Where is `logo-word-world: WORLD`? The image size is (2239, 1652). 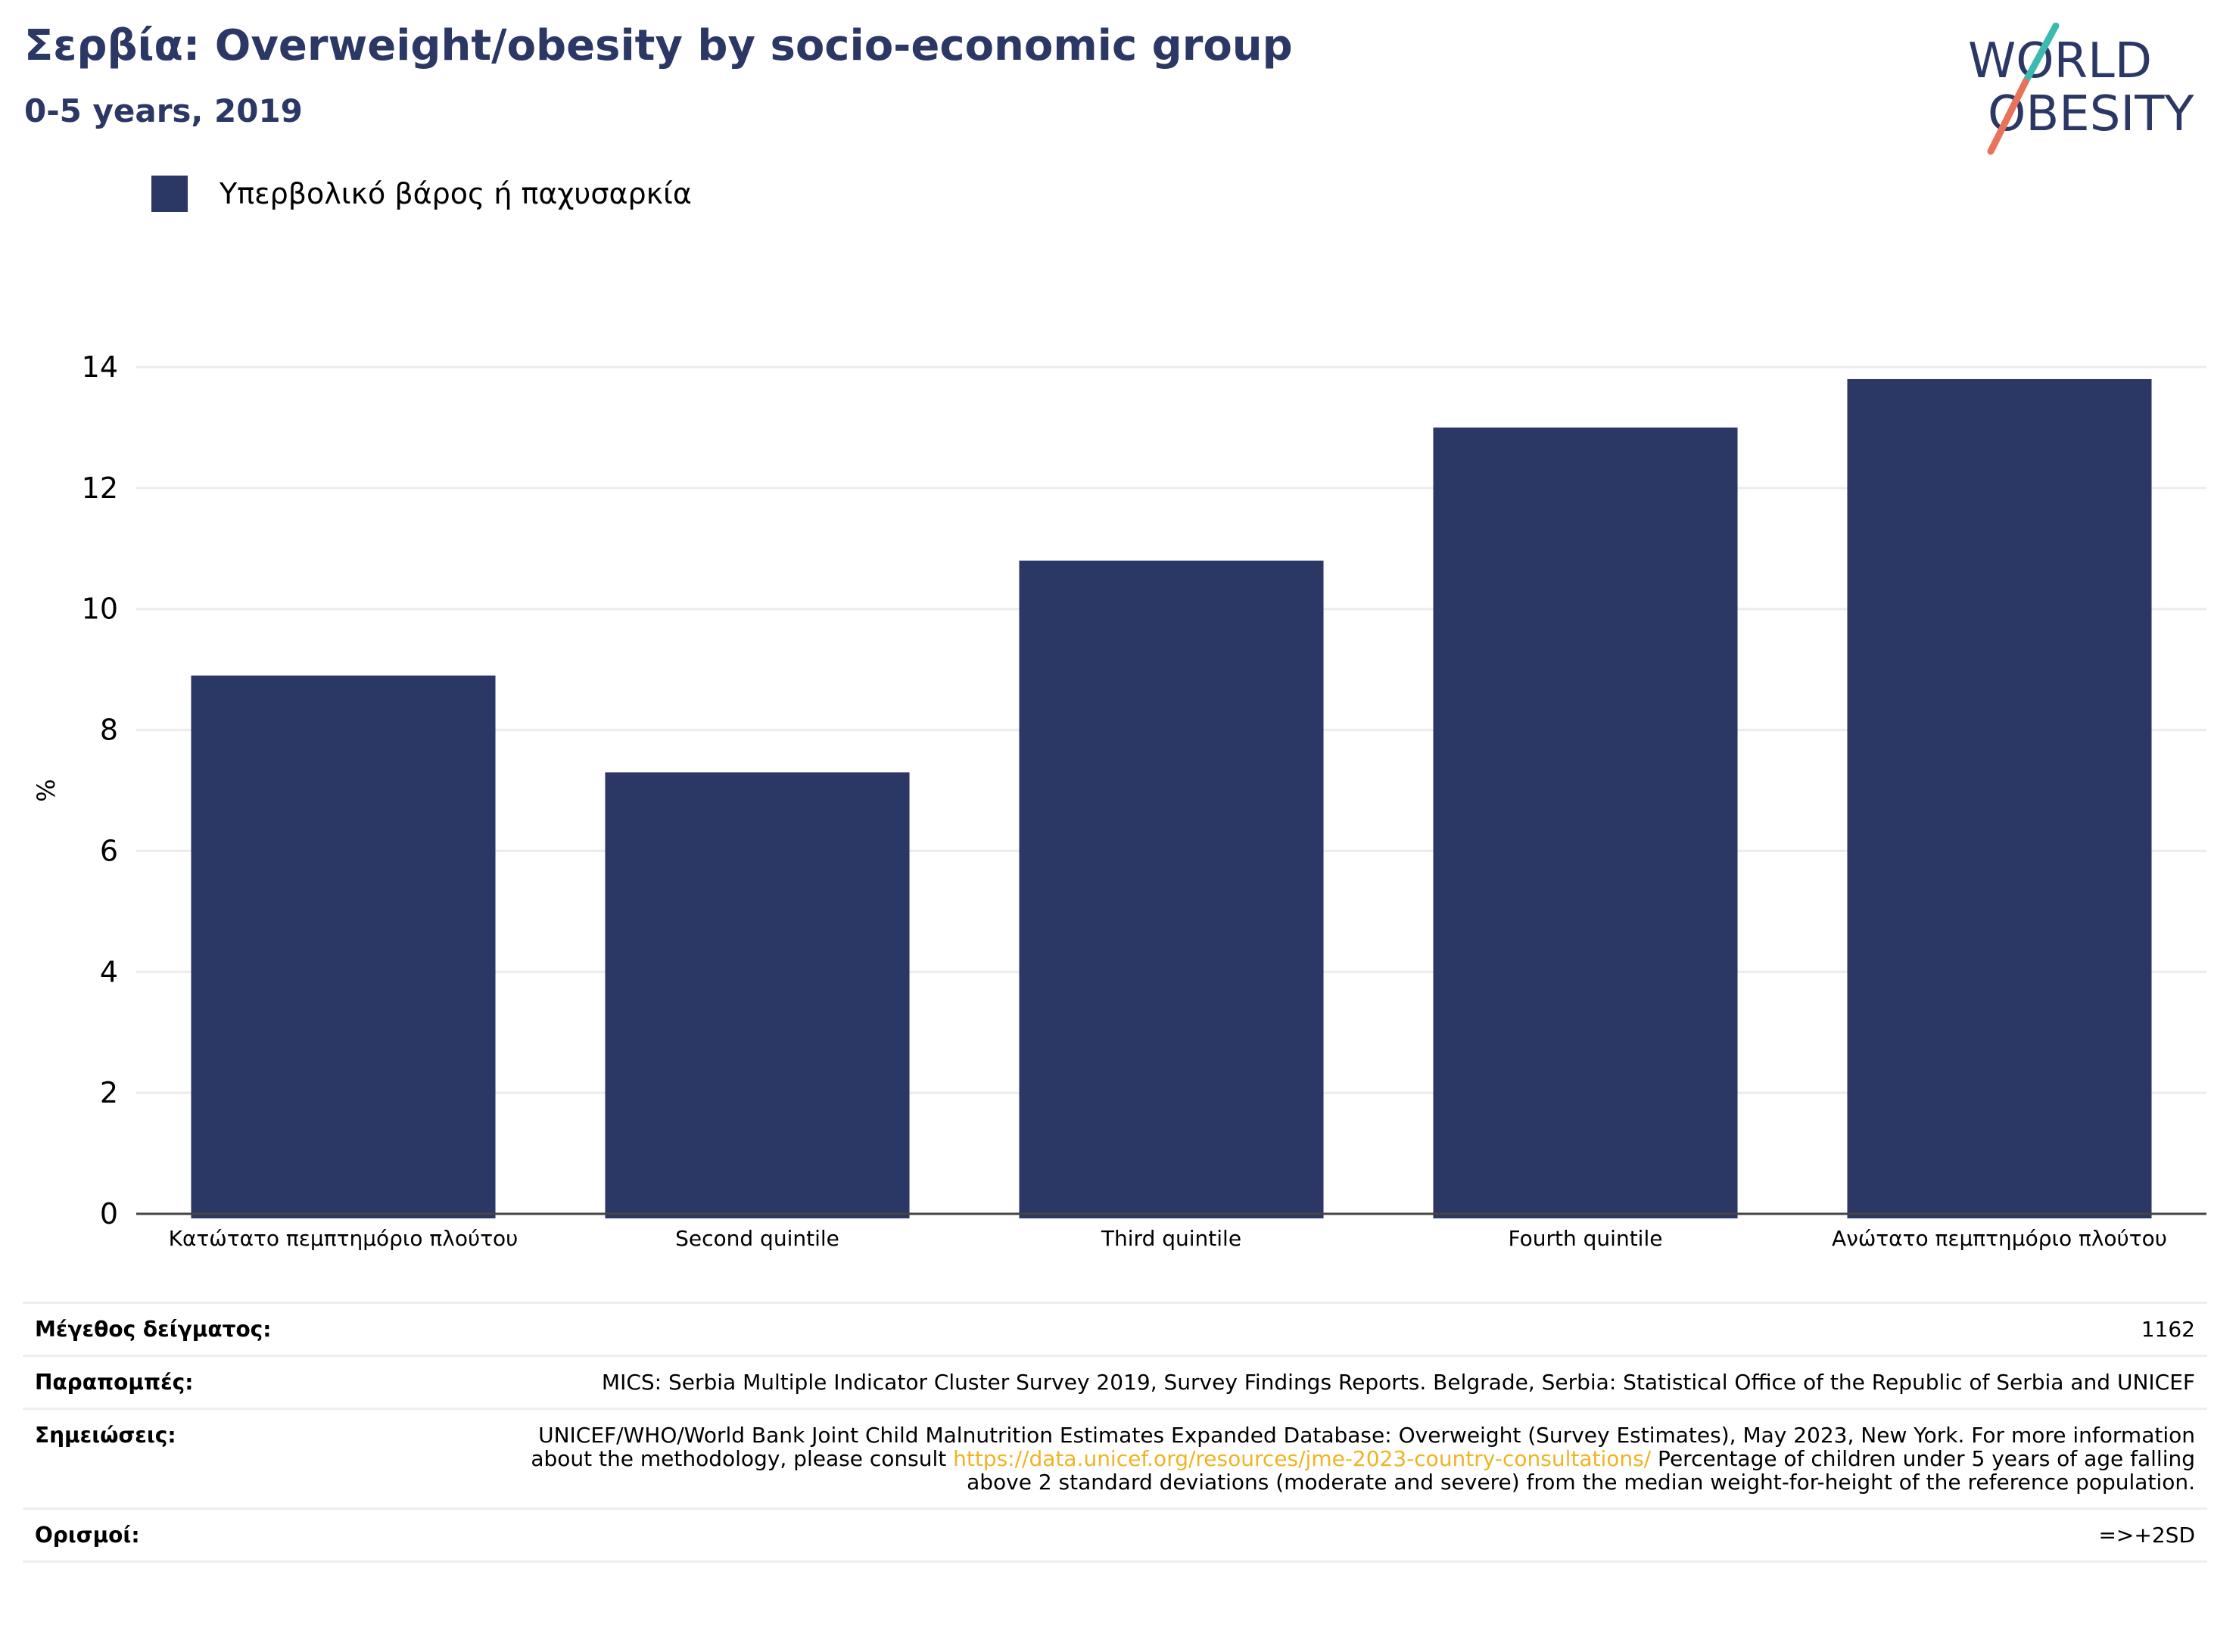 logo-word-world: WORLD is located at coordinates (2060, 61).